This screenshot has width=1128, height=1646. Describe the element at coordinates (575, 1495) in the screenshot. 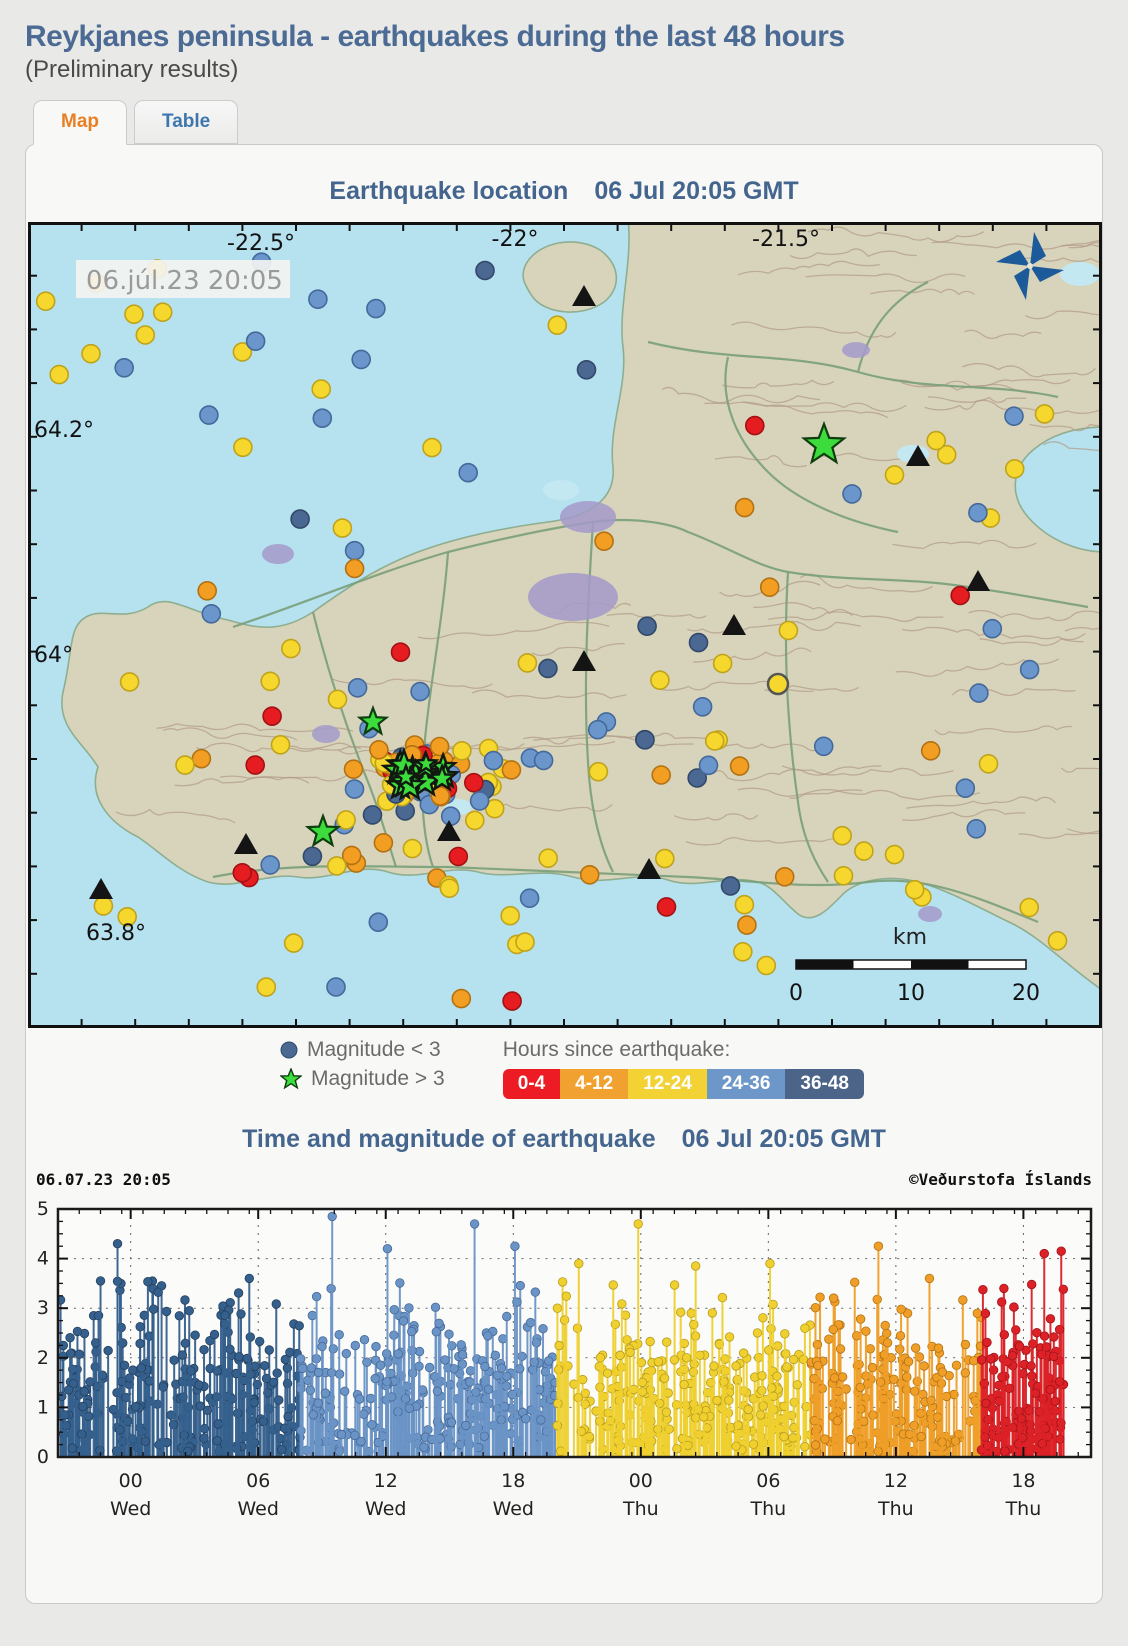

I see `chart-x-labels: 00 Wed 06 Wed 12 Wed 18 Wed 00 Thu 06 Thu 12 Thu 18 Thu` at that location.